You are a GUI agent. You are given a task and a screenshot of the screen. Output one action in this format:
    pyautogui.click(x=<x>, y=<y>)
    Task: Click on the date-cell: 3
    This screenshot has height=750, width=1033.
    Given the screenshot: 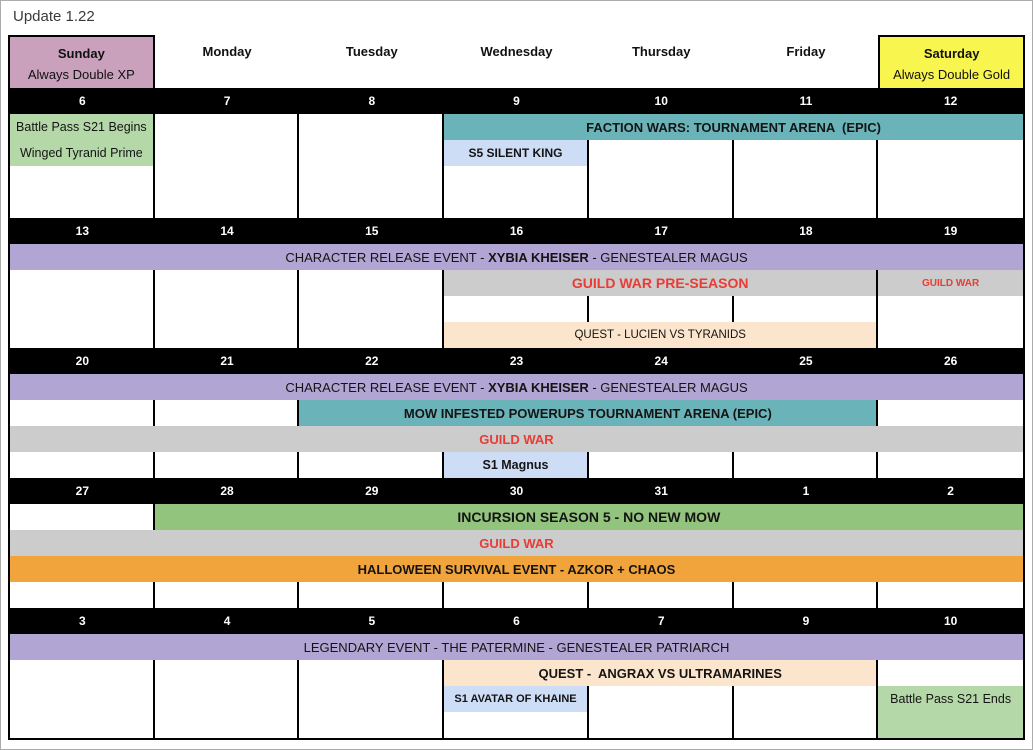 What is the action you would take?
    pyautogui.click(x=82, y=621)
    